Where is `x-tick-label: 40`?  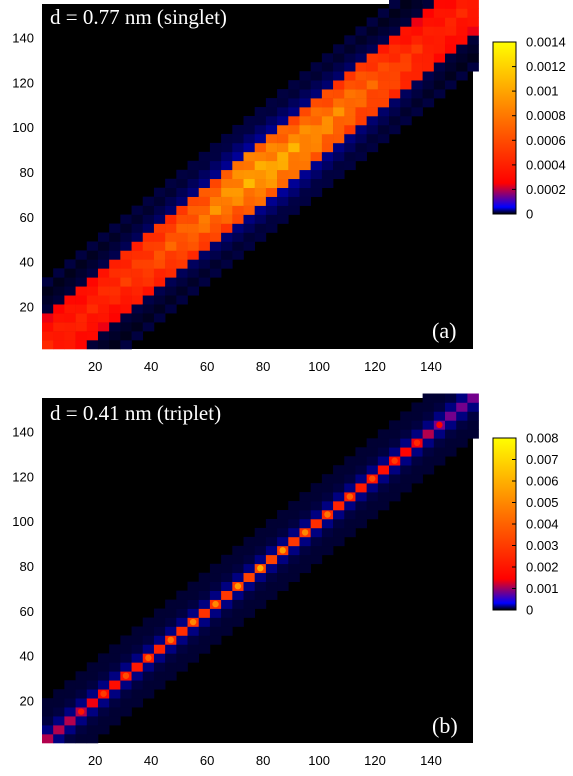 x-tick-label: 40 is located at coordinates (151, 760).